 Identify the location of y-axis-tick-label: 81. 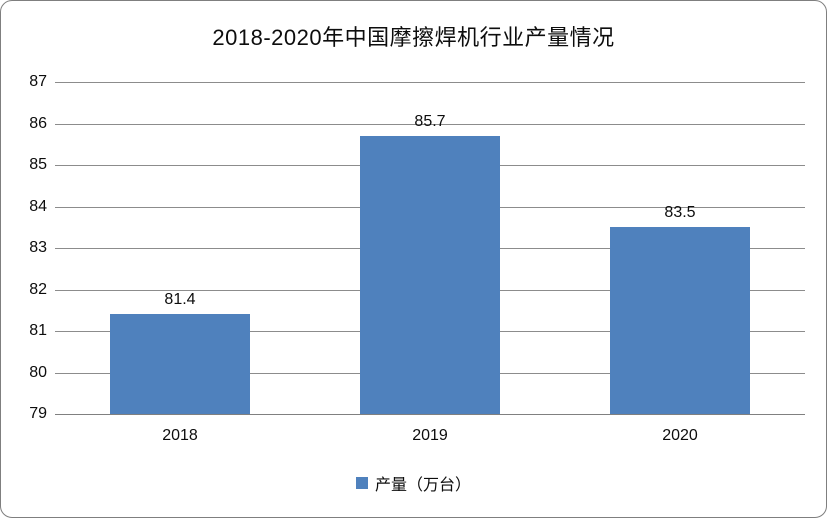
(38, 330).